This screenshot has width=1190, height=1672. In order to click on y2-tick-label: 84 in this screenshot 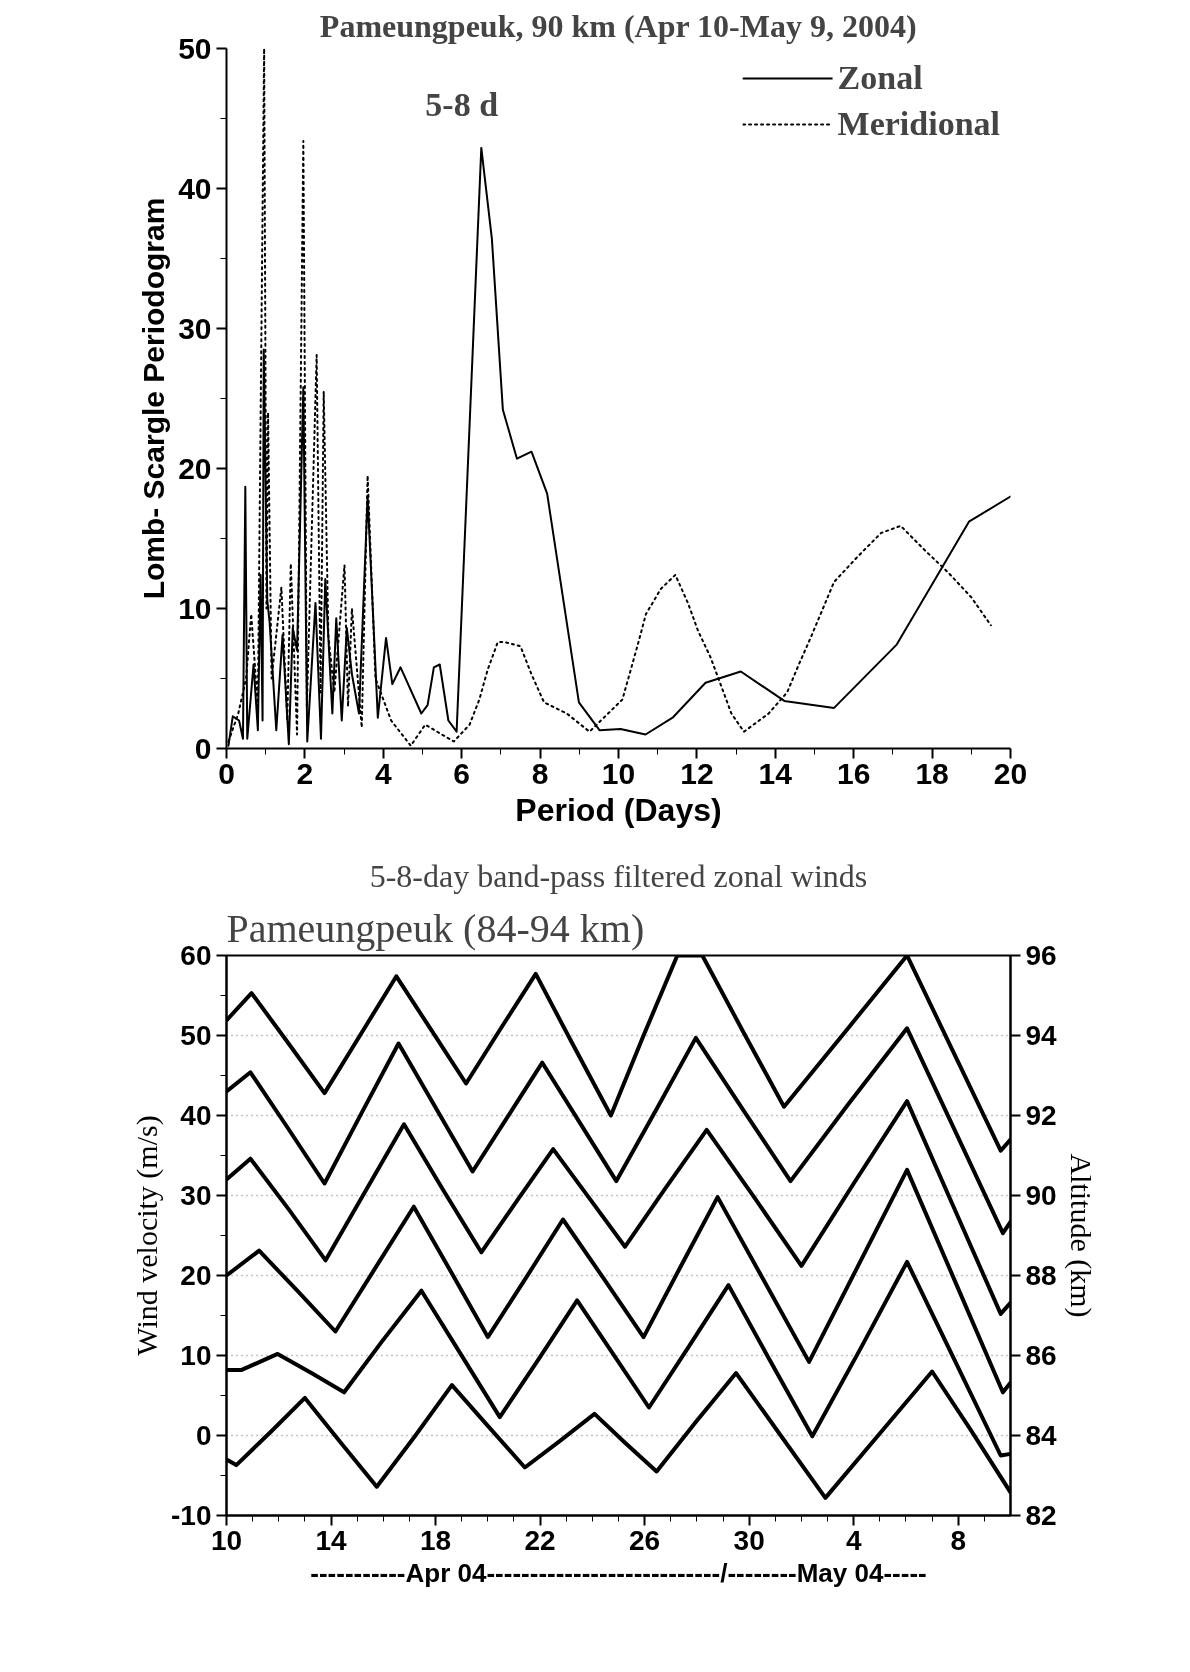, I will do `click(1041, 1435)`.